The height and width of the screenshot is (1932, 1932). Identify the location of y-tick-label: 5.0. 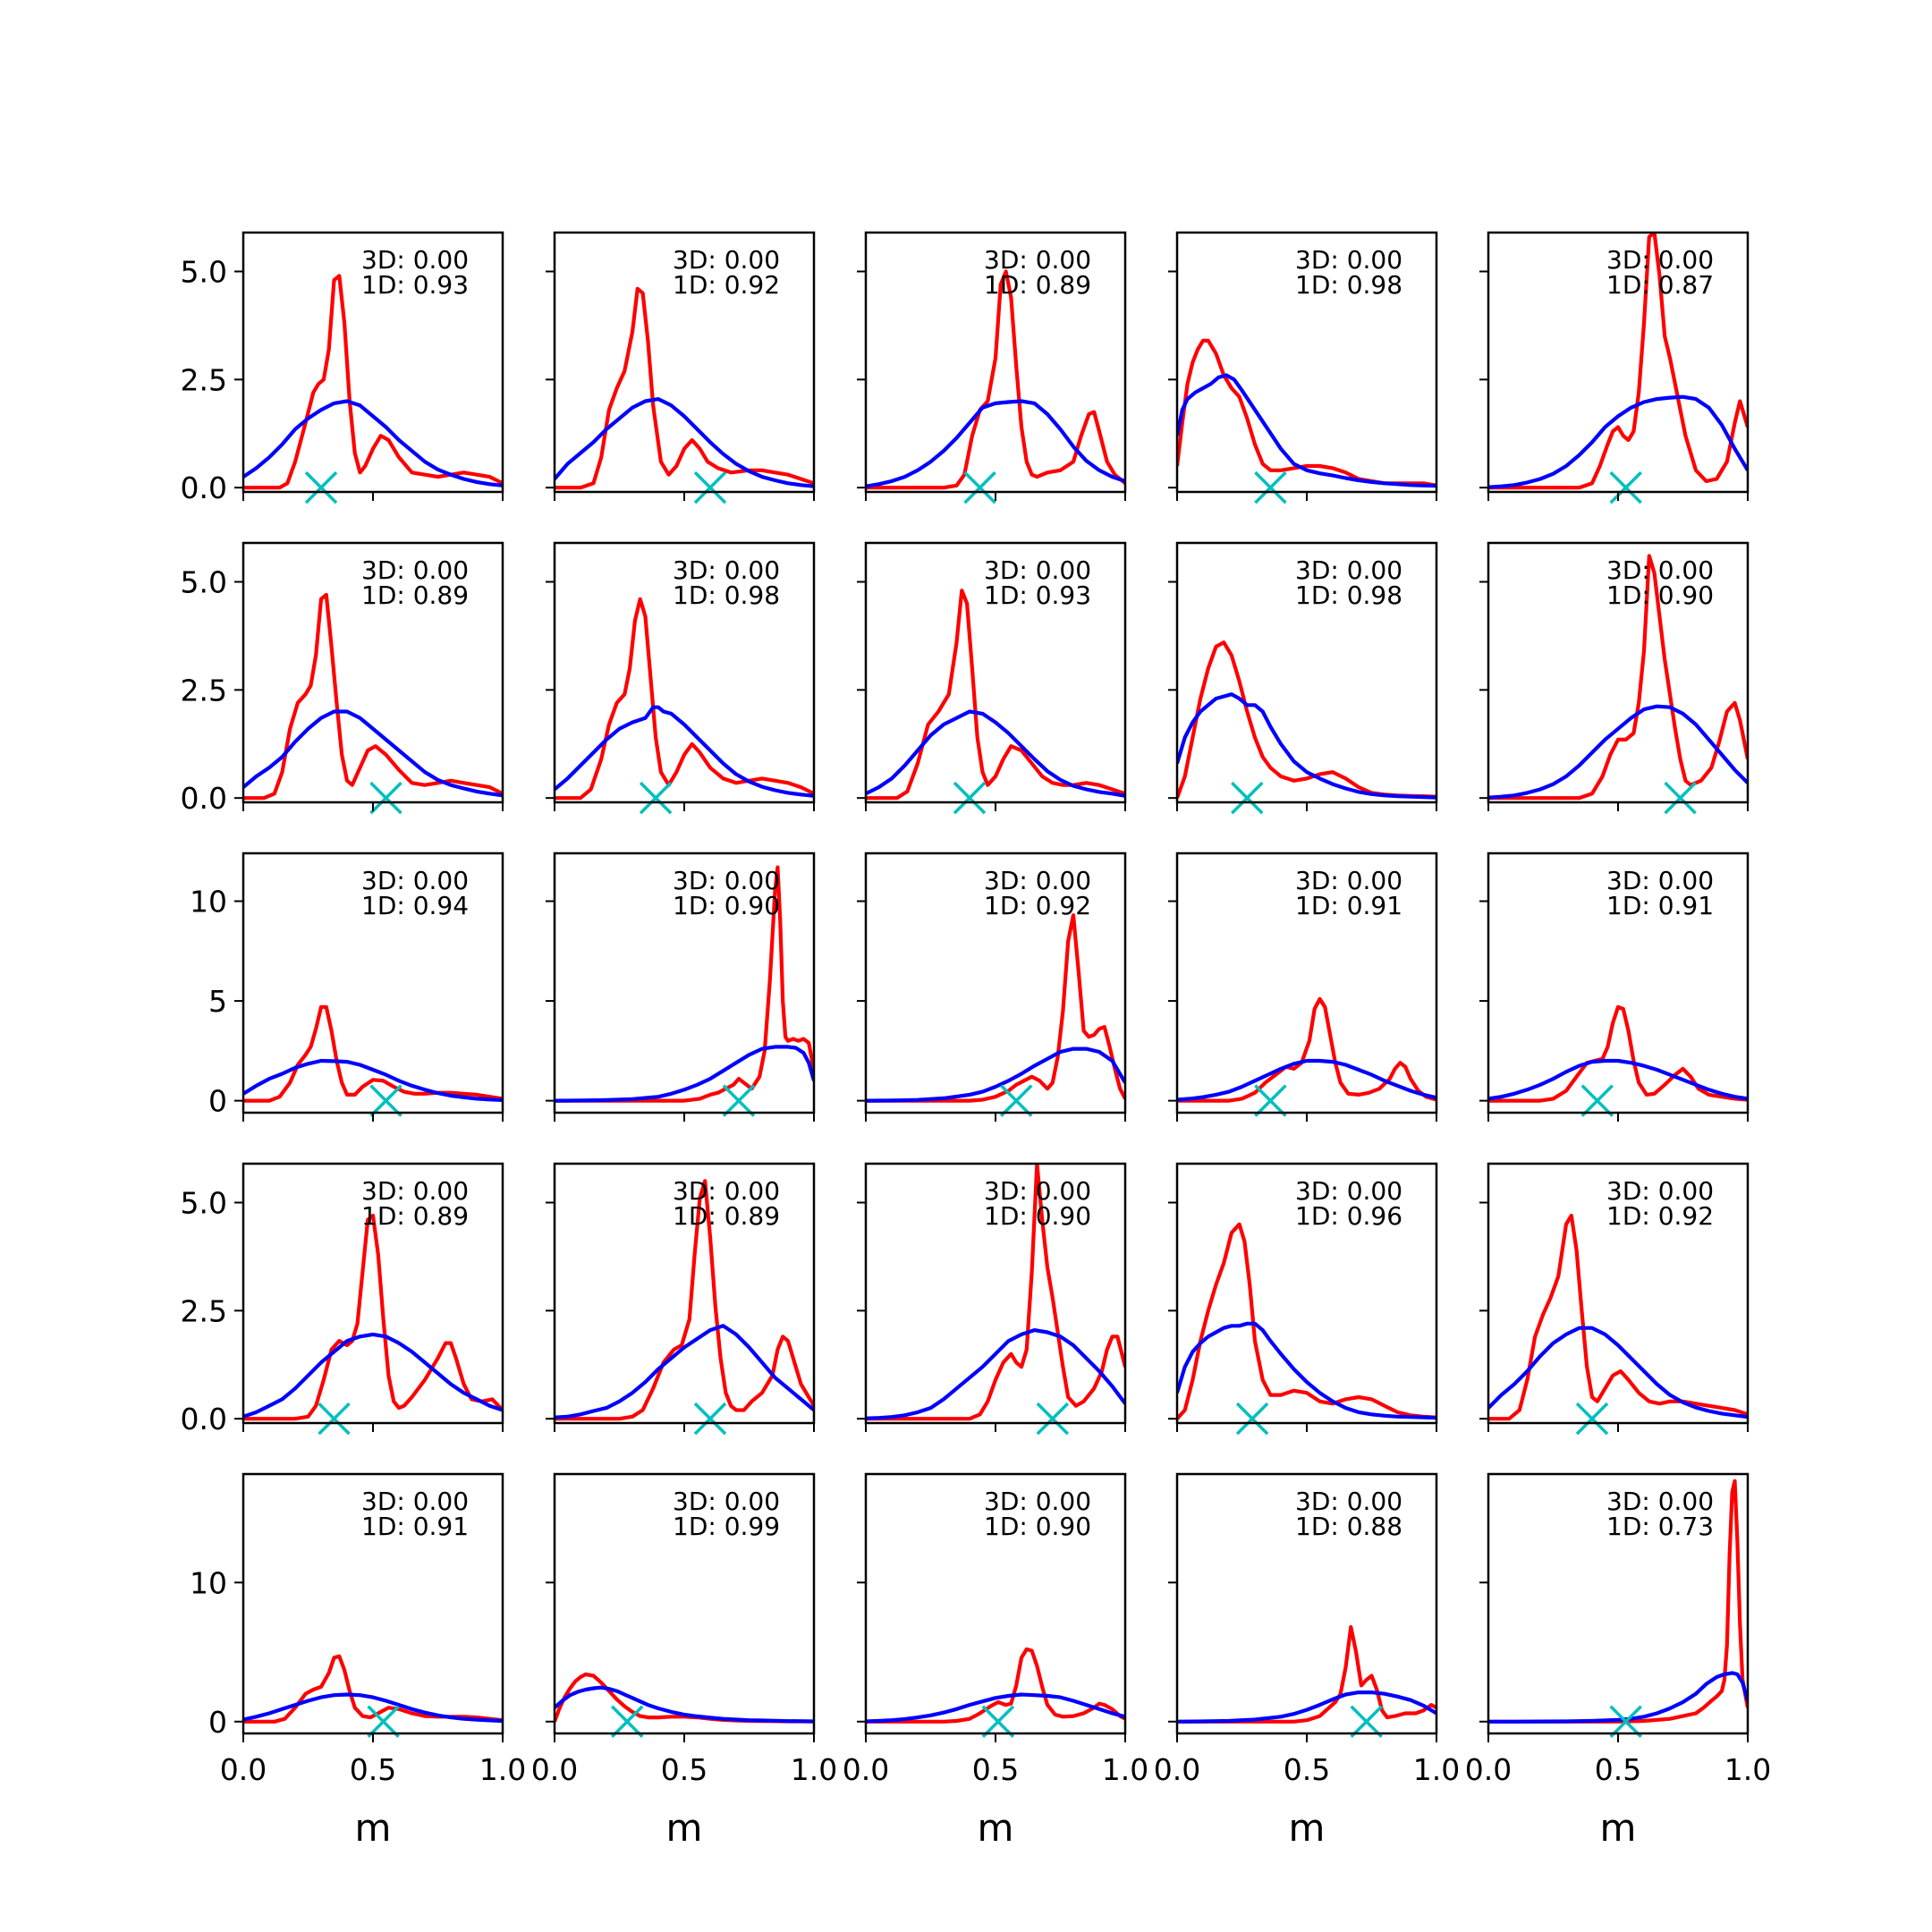
(204, 1203).